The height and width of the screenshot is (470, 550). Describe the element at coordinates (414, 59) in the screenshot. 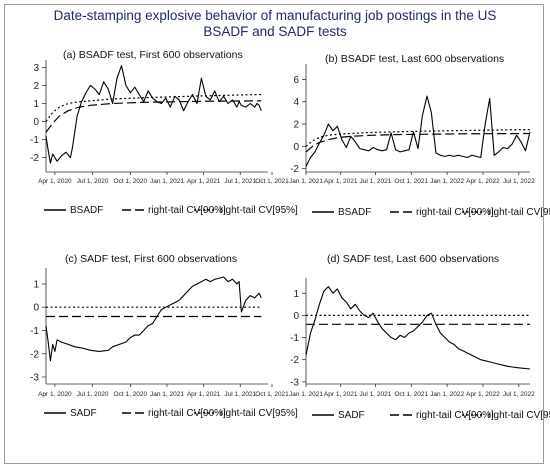

I see `panel-title: (b) BSADF test, Last 600 observations` at that location.